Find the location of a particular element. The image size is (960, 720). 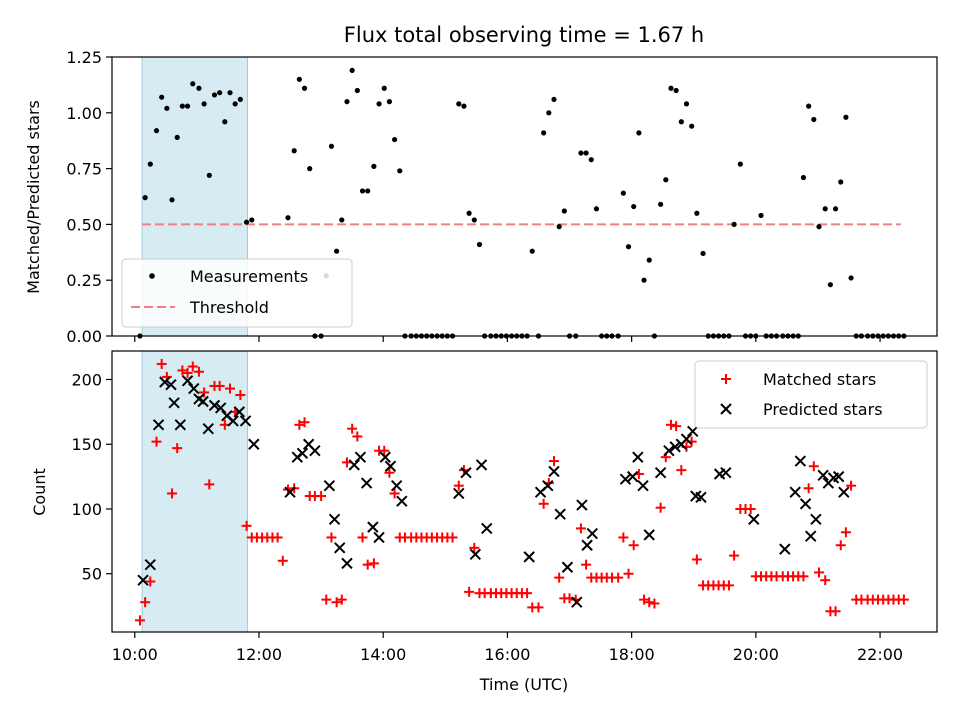

bottom-legend-box is located at coordinates (811, 394).